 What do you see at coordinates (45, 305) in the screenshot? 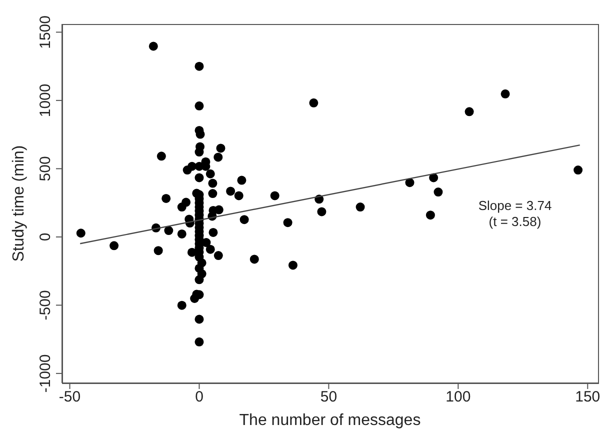
I see `y-tick-label: -500` at bounding box center [45, 305].